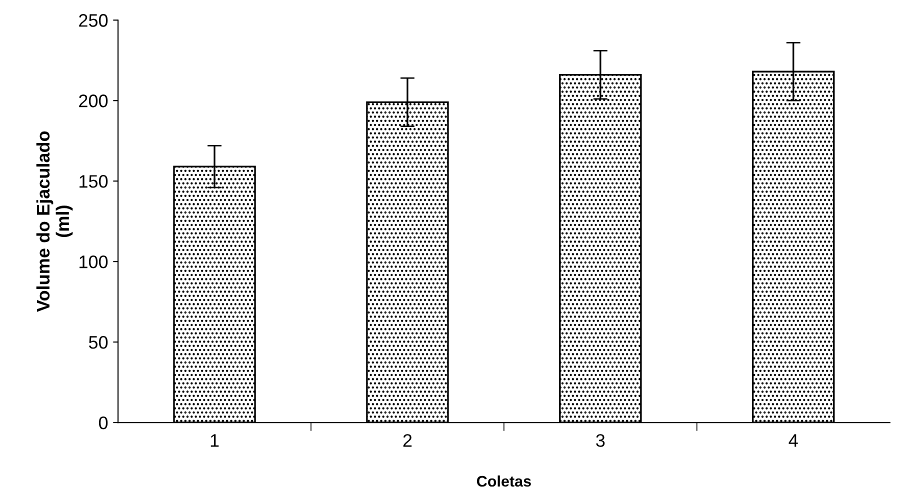 Image resolution: width=908 pixels, height=503 pixels. I want to click on x-tick-label: 3, so click(600, 440).